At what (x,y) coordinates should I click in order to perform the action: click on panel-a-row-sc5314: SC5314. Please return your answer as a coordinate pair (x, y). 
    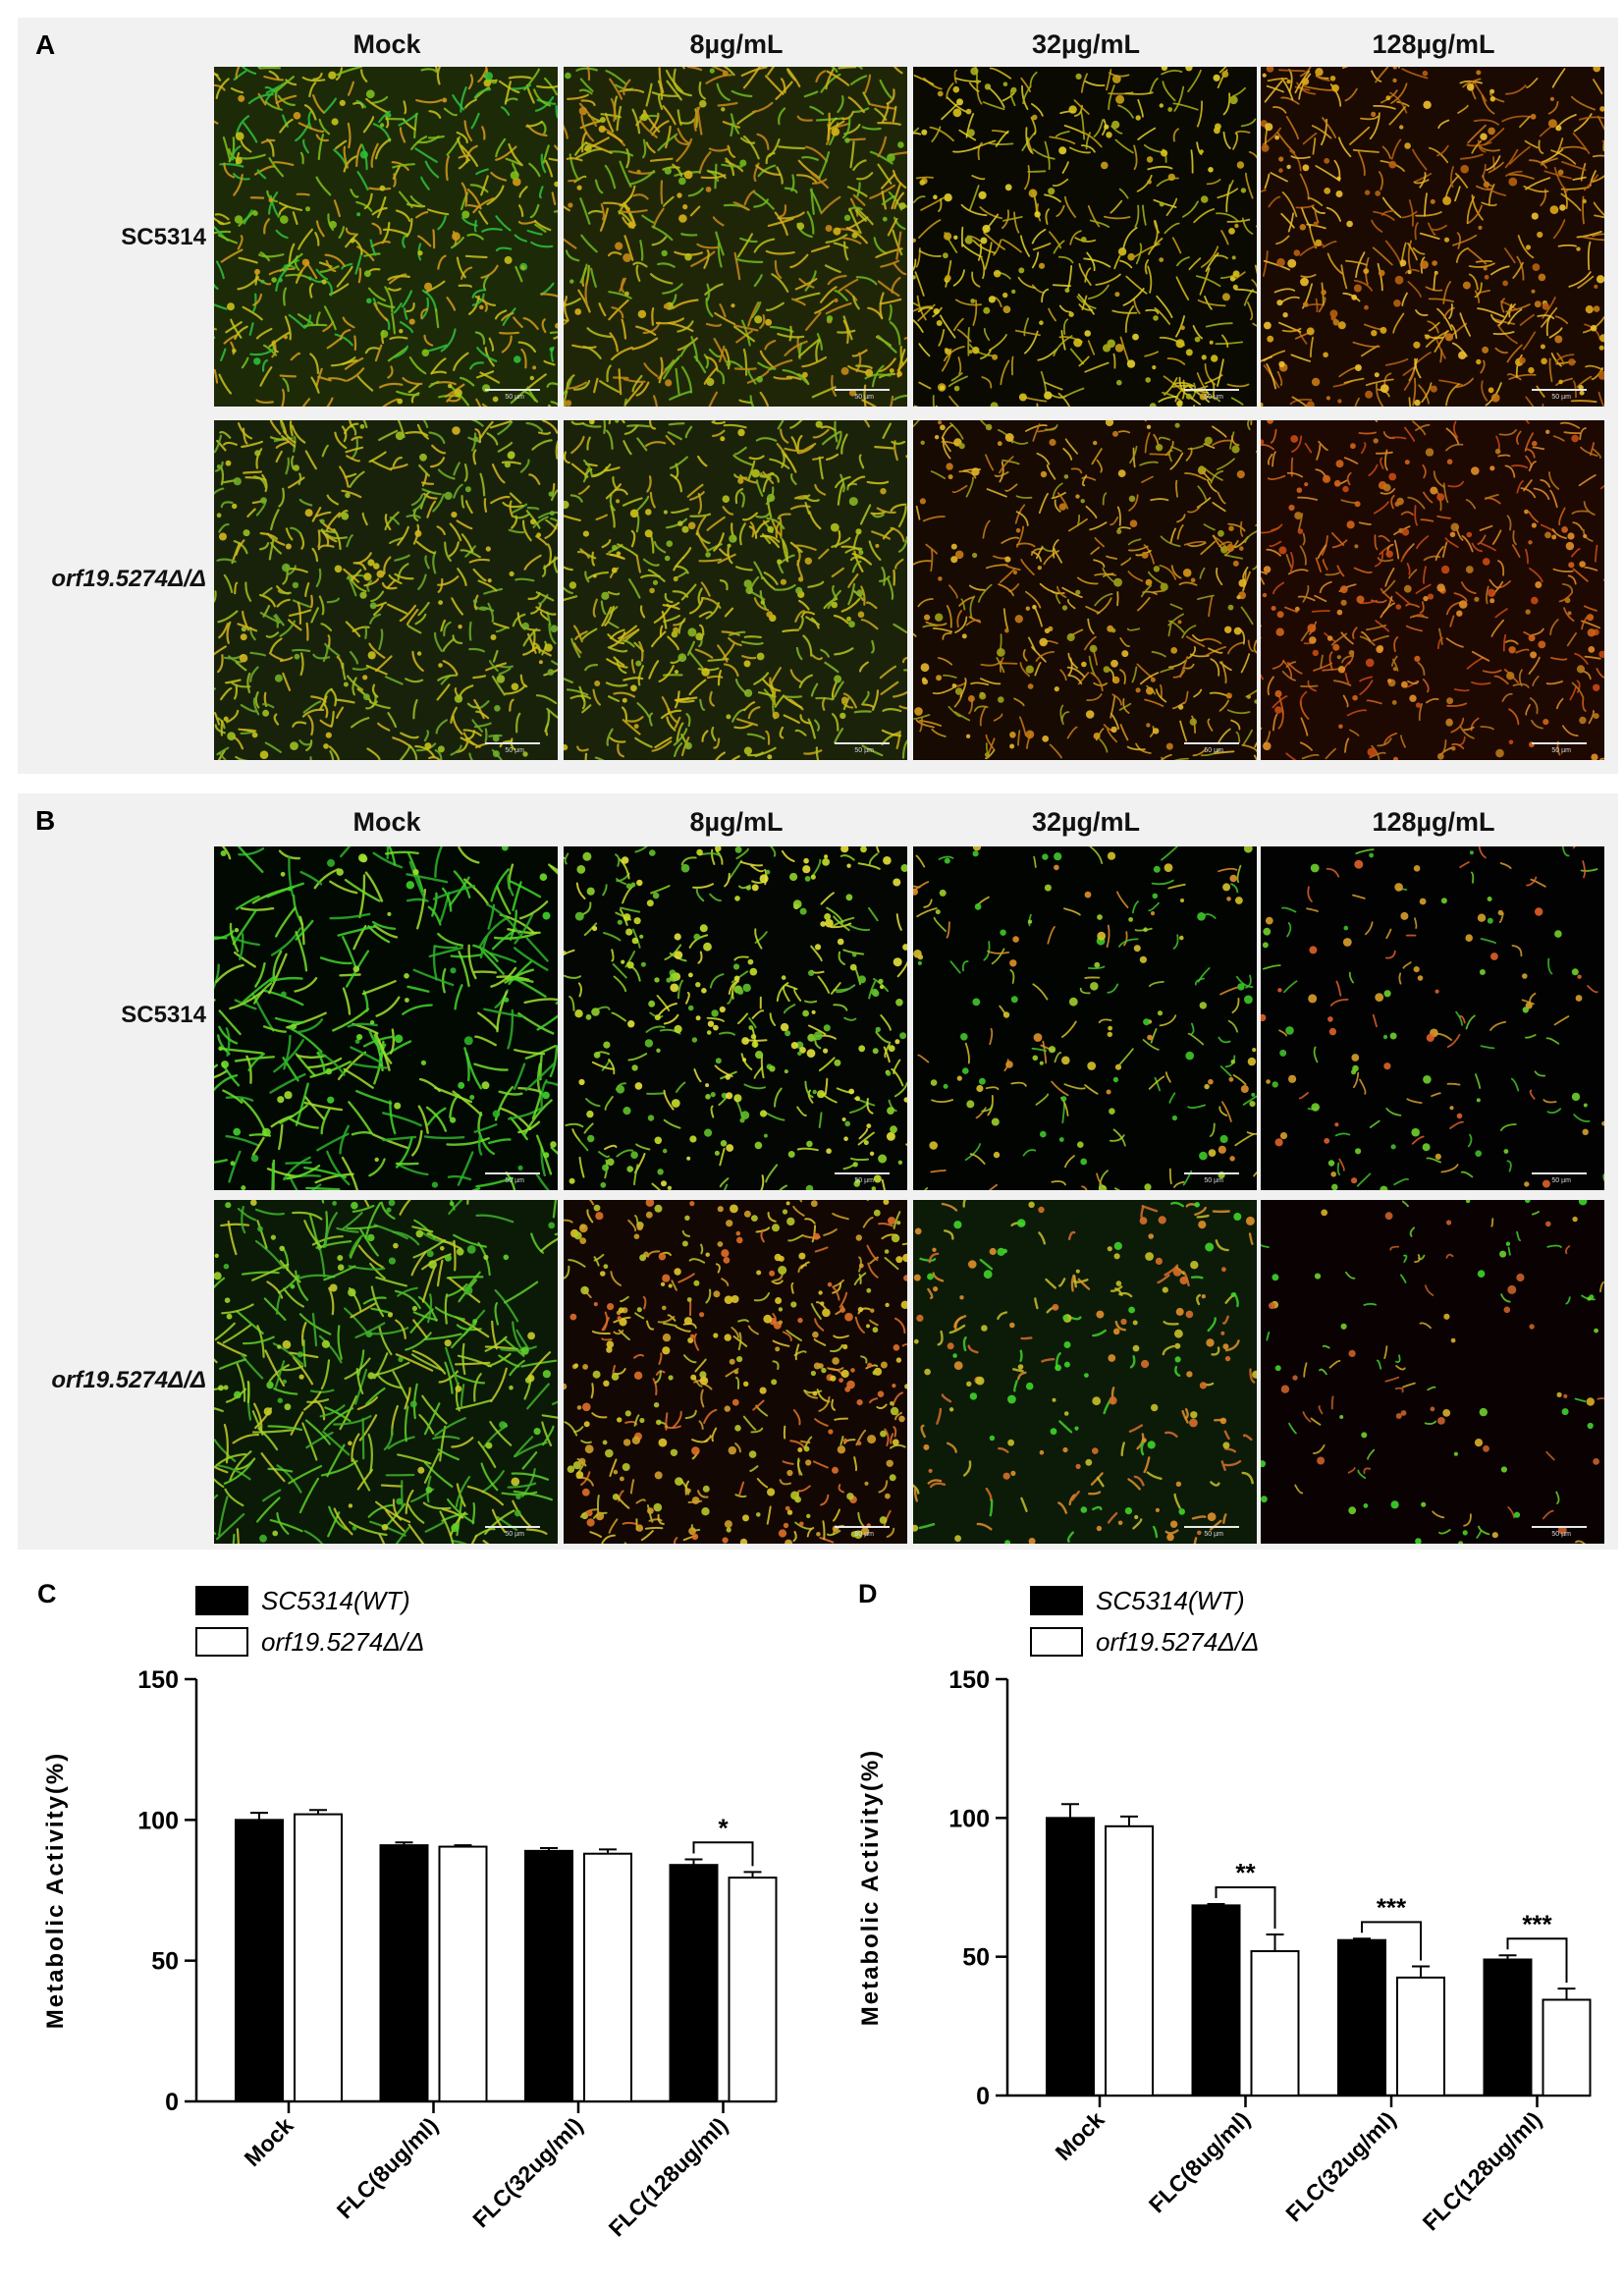
    Looking at the image, I should click on (163, 237).